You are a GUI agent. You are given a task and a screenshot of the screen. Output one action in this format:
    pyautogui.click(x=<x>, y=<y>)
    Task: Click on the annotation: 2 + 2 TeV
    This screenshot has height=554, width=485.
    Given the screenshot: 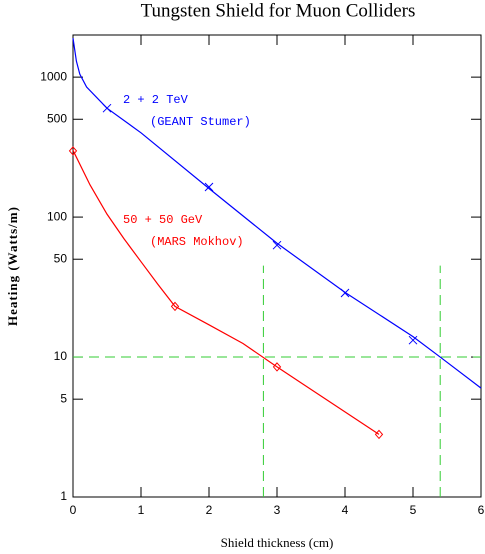 What is the action you would take?
    pyautogui.click(x=156, y=100)
    